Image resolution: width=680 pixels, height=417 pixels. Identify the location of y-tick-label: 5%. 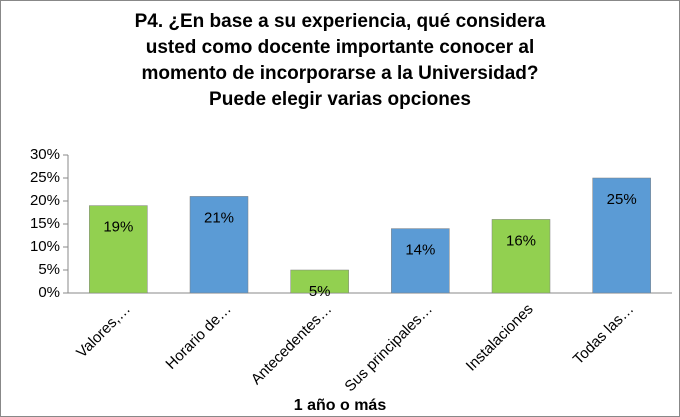
(49, 269).